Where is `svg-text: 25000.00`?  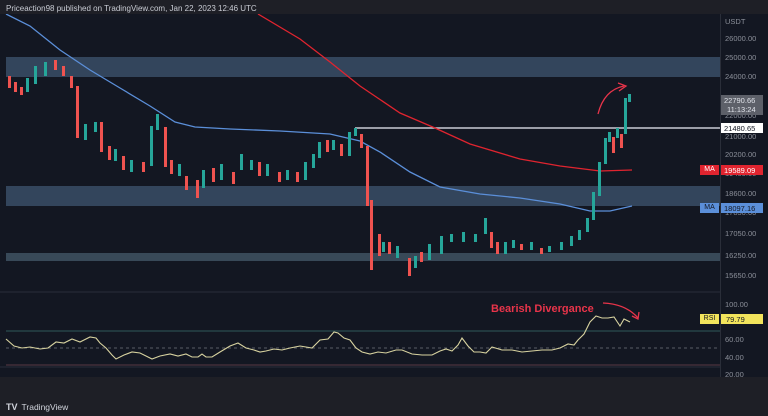
svg-text: 25000.00 is located at coordinates (740, 57).